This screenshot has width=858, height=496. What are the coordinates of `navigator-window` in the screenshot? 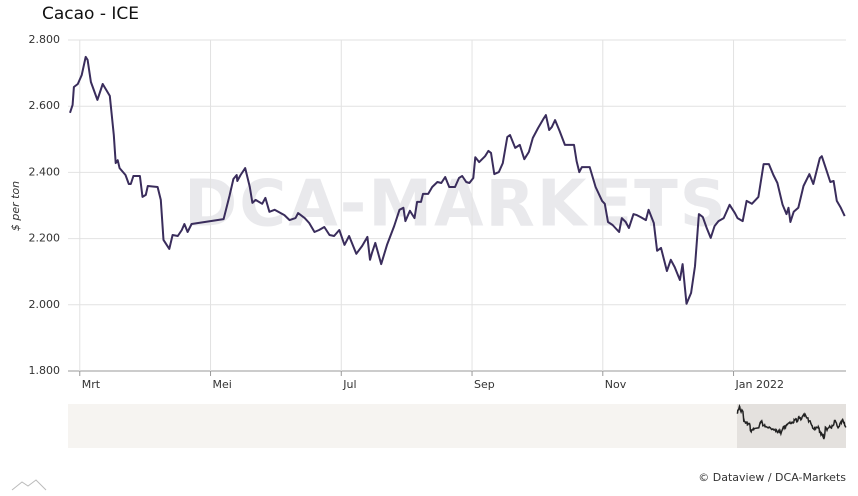 It's located at (791, 426).